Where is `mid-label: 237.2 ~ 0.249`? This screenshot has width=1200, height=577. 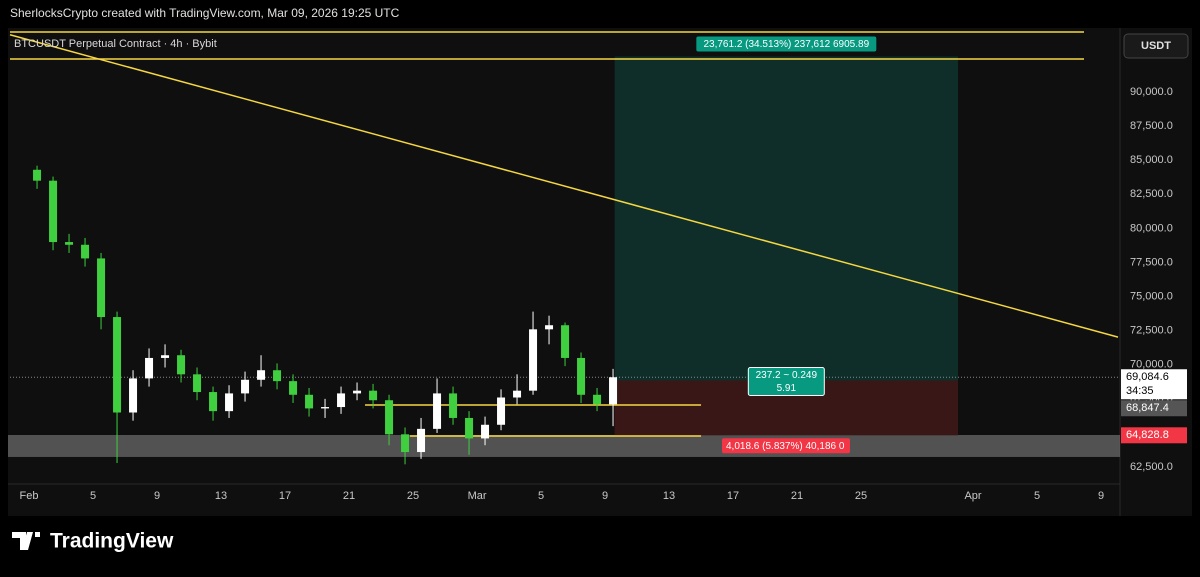 mid-label: 237.2 ~ 0.249 is located at coordinates (787, 375).